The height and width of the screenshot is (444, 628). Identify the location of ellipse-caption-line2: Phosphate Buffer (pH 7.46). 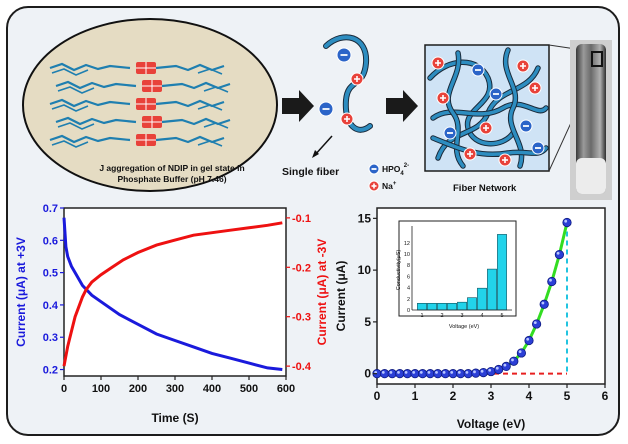
(171, 179).